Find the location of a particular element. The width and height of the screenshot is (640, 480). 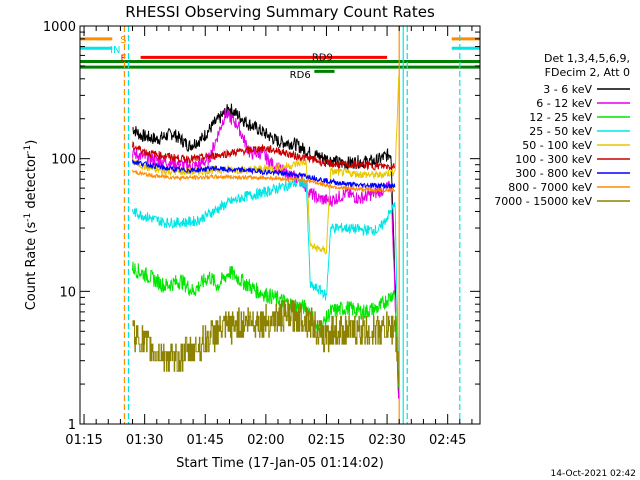

y-axis-label: Count Rate (s-1 detector-1) is located at coordinates (31, 225).